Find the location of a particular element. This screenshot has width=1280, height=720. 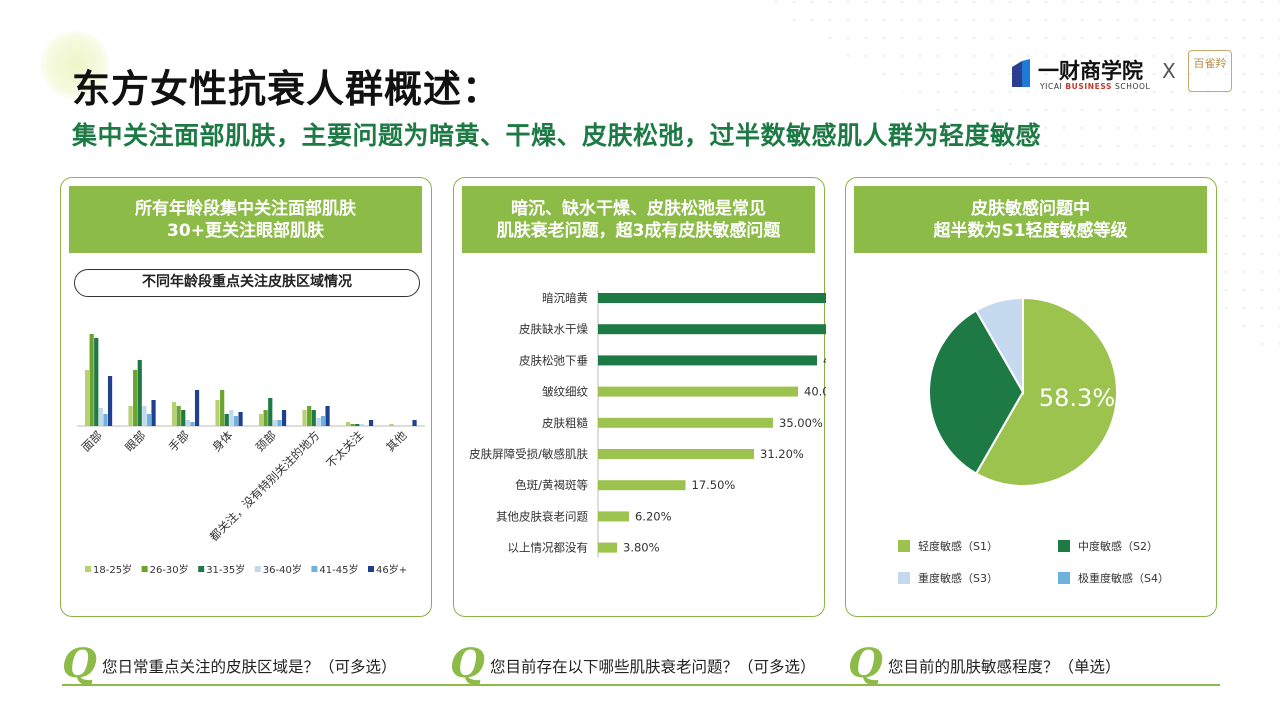

data-label: 35.00% is located at coordinates (801, 423).